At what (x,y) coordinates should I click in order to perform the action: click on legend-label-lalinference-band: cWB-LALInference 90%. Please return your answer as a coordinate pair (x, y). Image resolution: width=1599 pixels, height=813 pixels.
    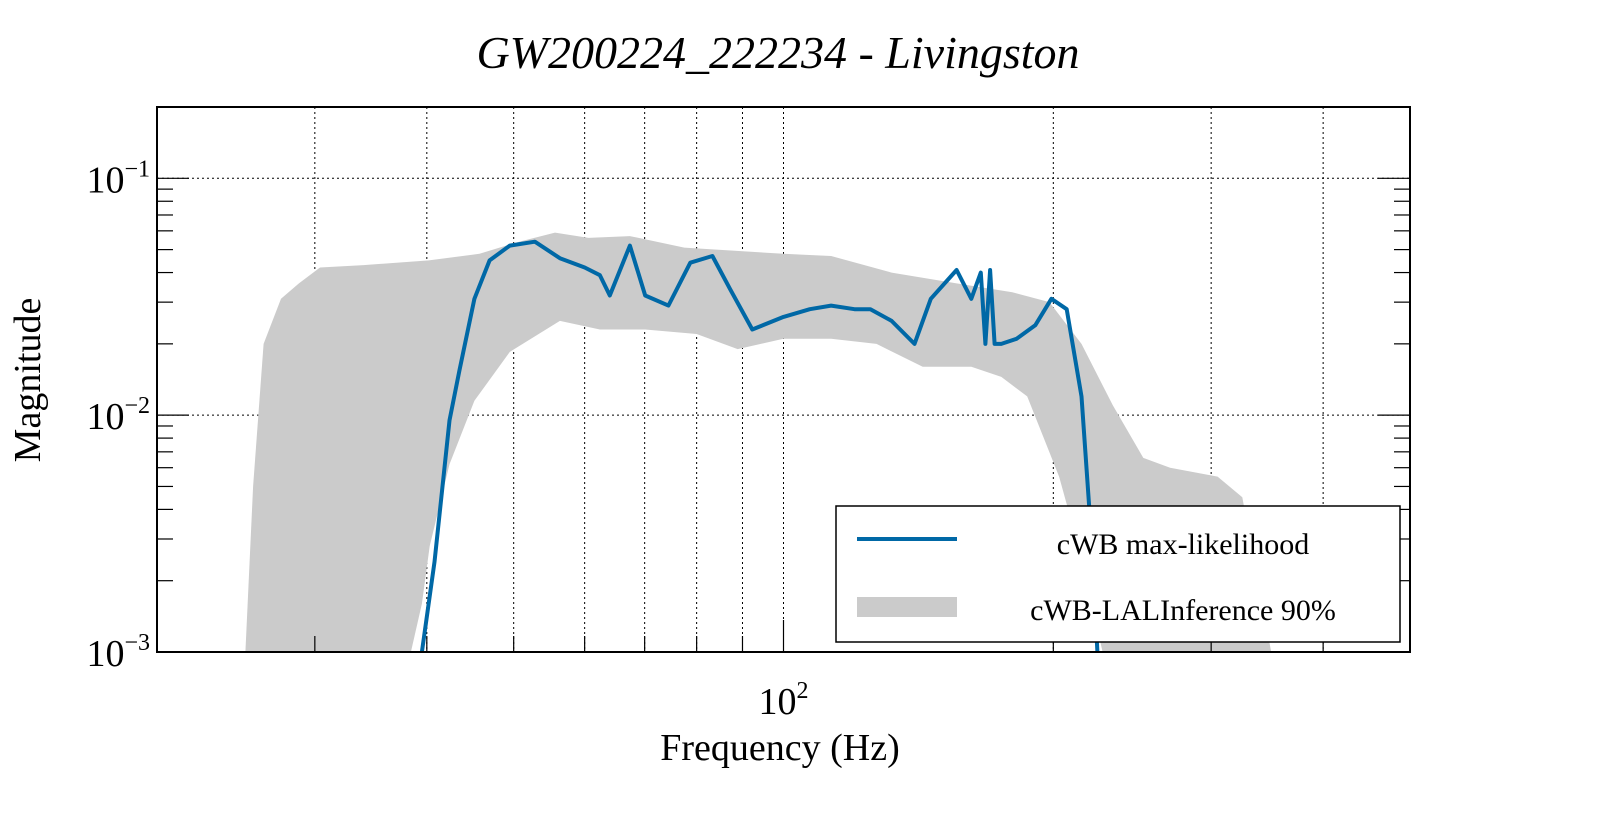
    Looking at the image, I should click on (1183, 610).